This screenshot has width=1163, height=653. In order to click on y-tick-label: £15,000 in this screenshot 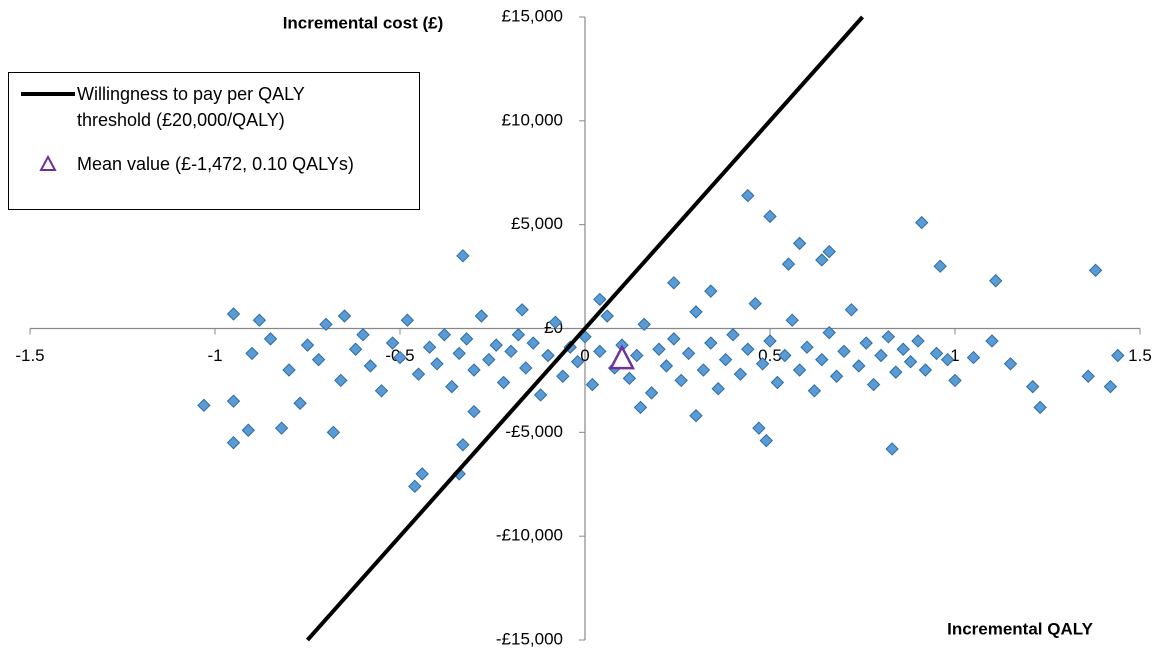, I will do `click(532, 15)`.